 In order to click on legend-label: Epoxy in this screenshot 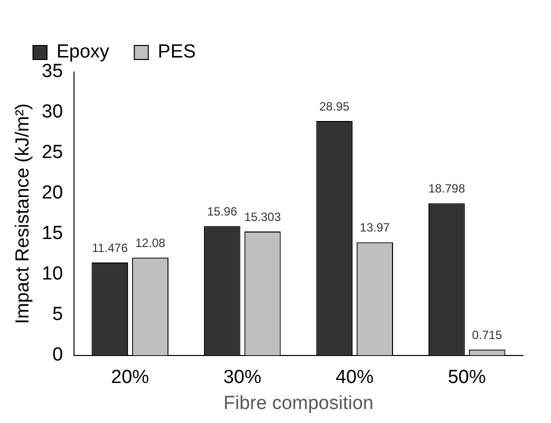, I will do `click(83, 52)`.